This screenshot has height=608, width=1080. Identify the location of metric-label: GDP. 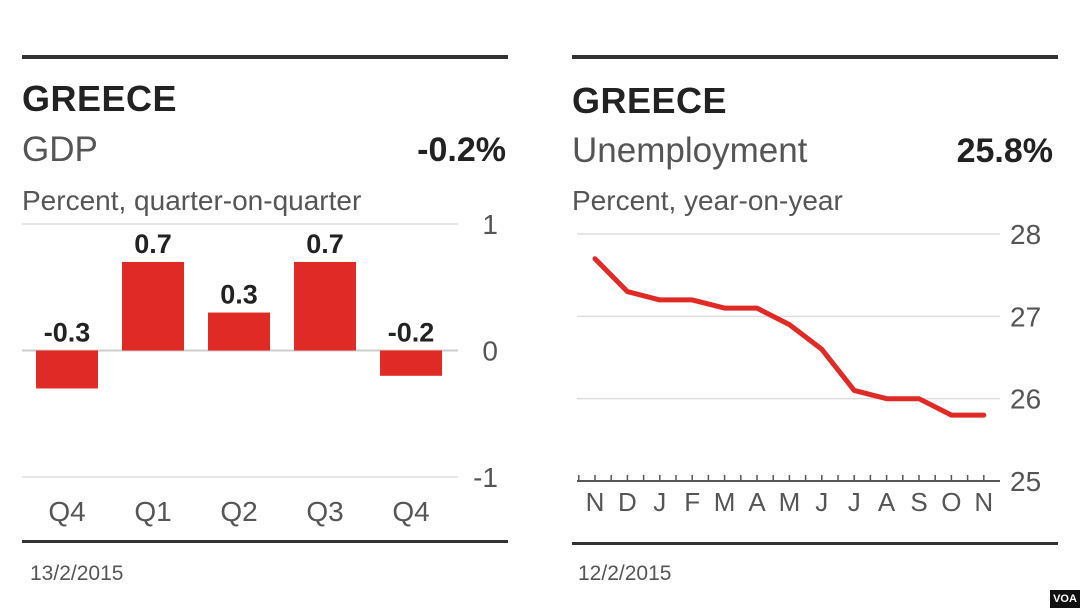
(60, 149).